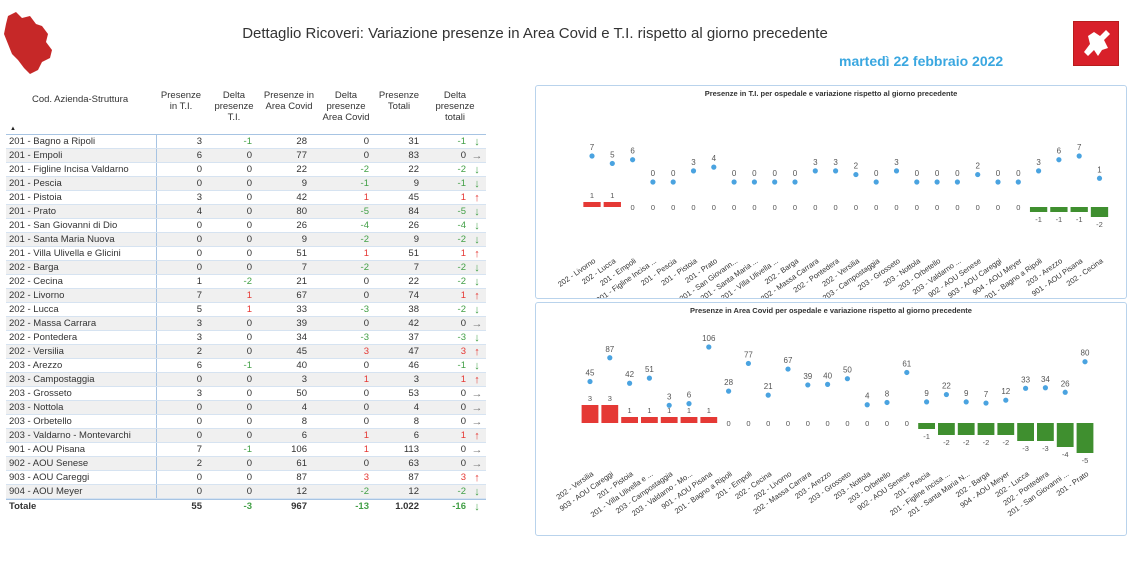 The image size is (1127, 585). I want to click on table-total-row: Totale 55 -3 967 -13 1.022 -16 ↓, so click(246, 506).